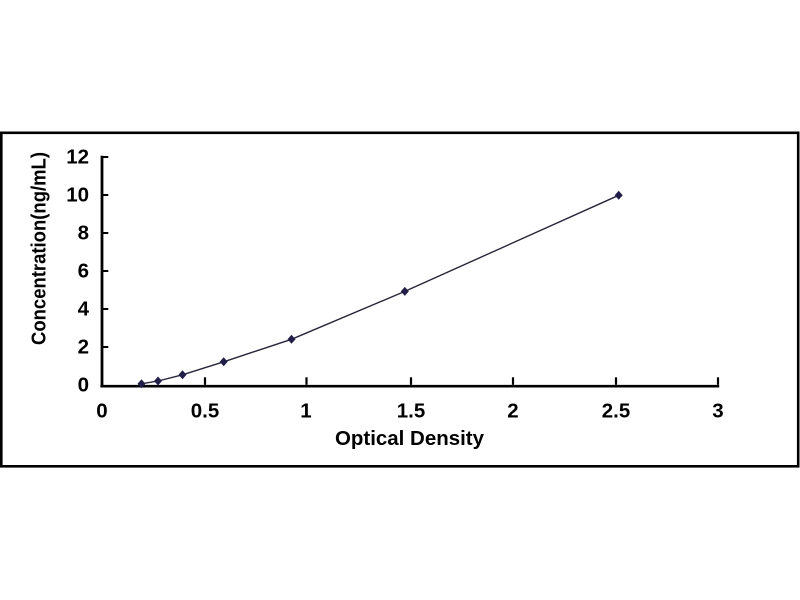 Image resolution: width=800 pixels, height=600 pixels. Describe the element at coordinates (84, 308) in the screenshot. I see `svg-text: 4` at that location.